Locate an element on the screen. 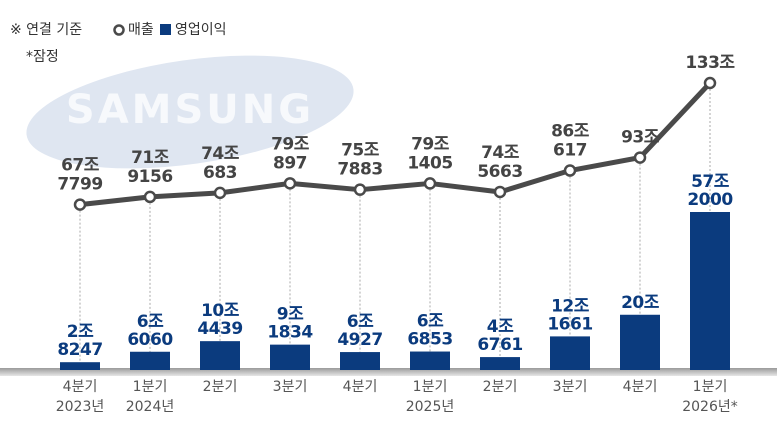 This screenshot has height=437, width=777. baseline is located at coordinates (388, 372).